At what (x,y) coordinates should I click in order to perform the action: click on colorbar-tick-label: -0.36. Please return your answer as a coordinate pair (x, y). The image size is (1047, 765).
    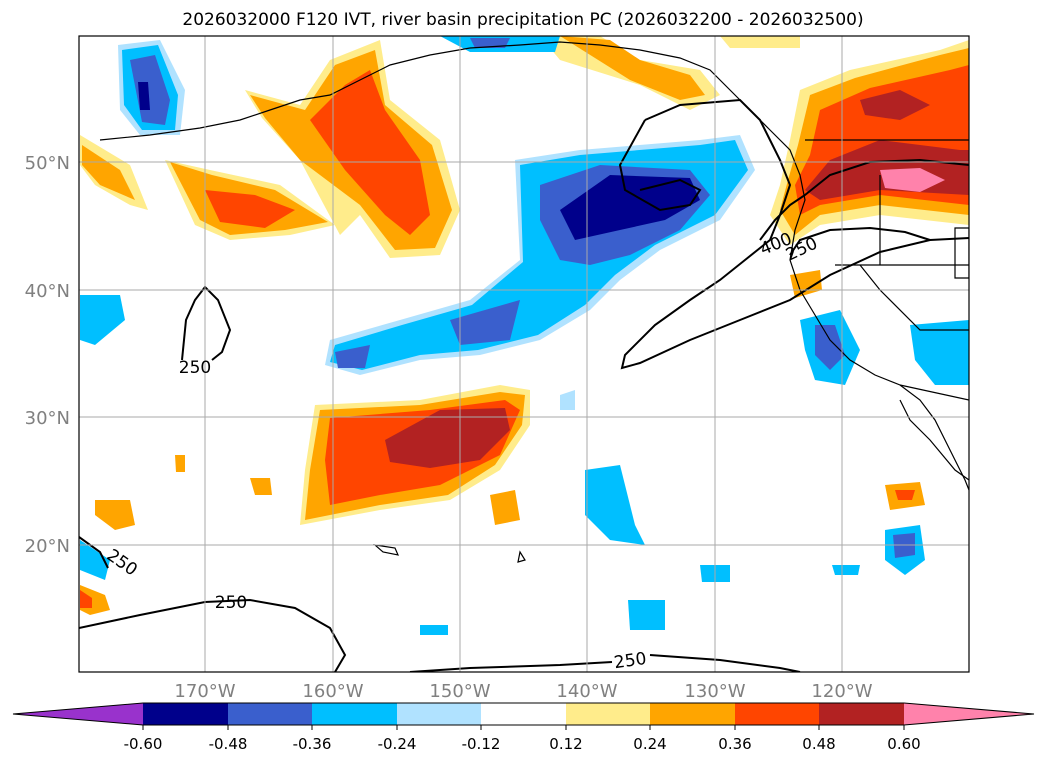
    Looking at the image, I should click on (312, 744).